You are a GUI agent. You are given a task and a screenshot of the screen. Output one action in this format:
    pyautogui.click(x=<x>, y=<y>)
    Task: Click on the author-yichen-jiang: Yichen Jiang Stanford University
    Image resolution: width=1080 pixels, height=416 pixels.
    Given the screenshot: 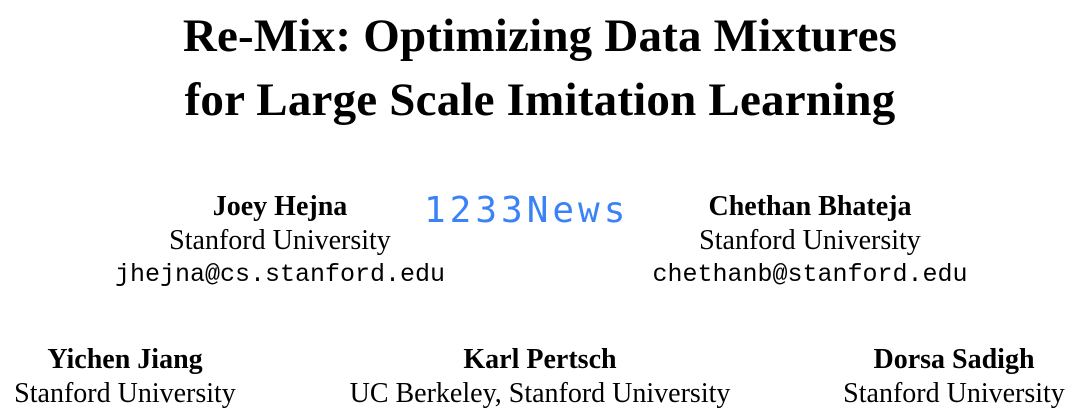 What is the action you would take?
    pyautogui.click(x=125, y=377)
    